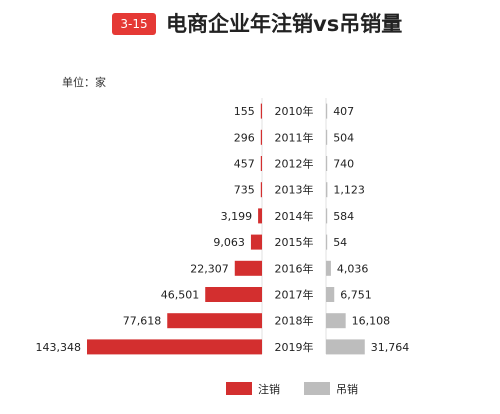  What do you see at coordinates (343, 164) in the screenshot?
I see `revoke-value-label-2: 740` at bounding box center [343, 164].